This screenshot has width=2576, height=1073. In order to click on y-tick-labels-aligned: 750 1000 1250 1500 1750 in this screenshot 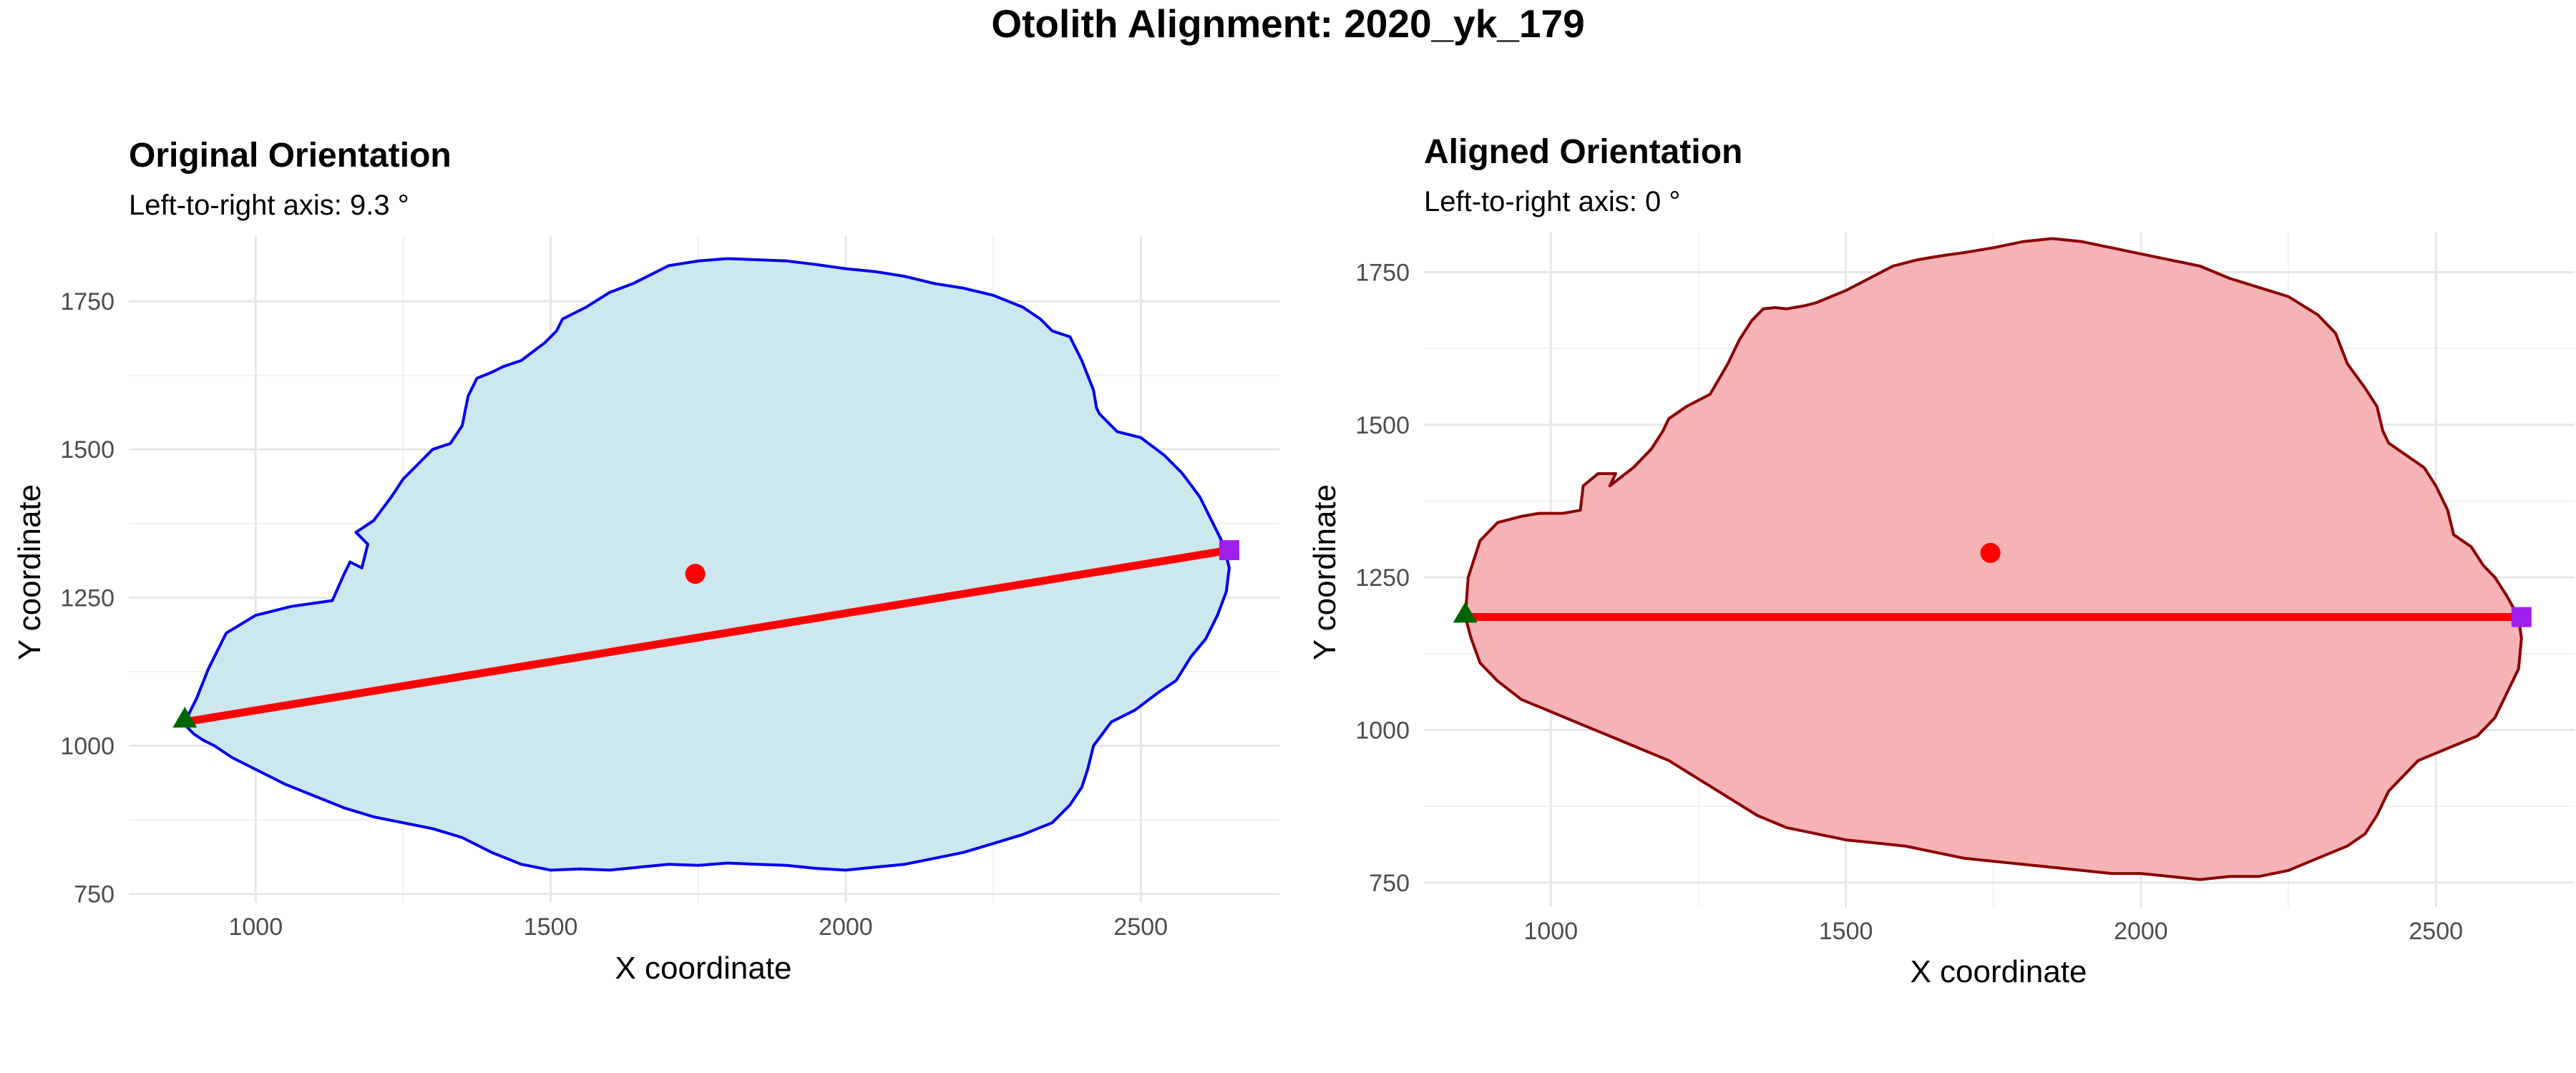, I will do `click(1382, 577)`.